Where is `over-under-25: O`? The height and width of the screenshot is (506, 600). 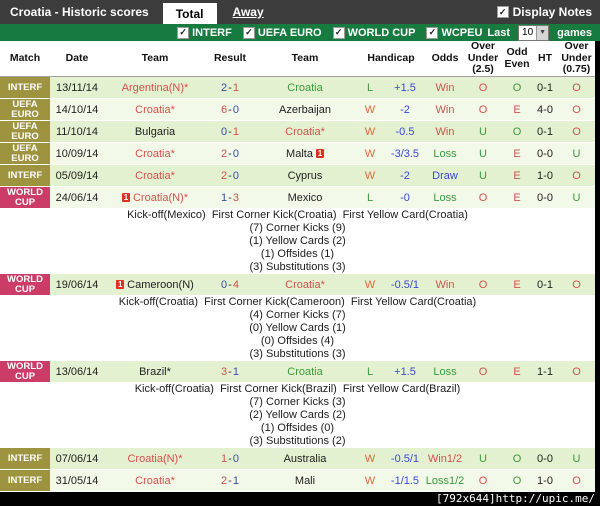
over-under-25: O is located at coordinates (483, 480).